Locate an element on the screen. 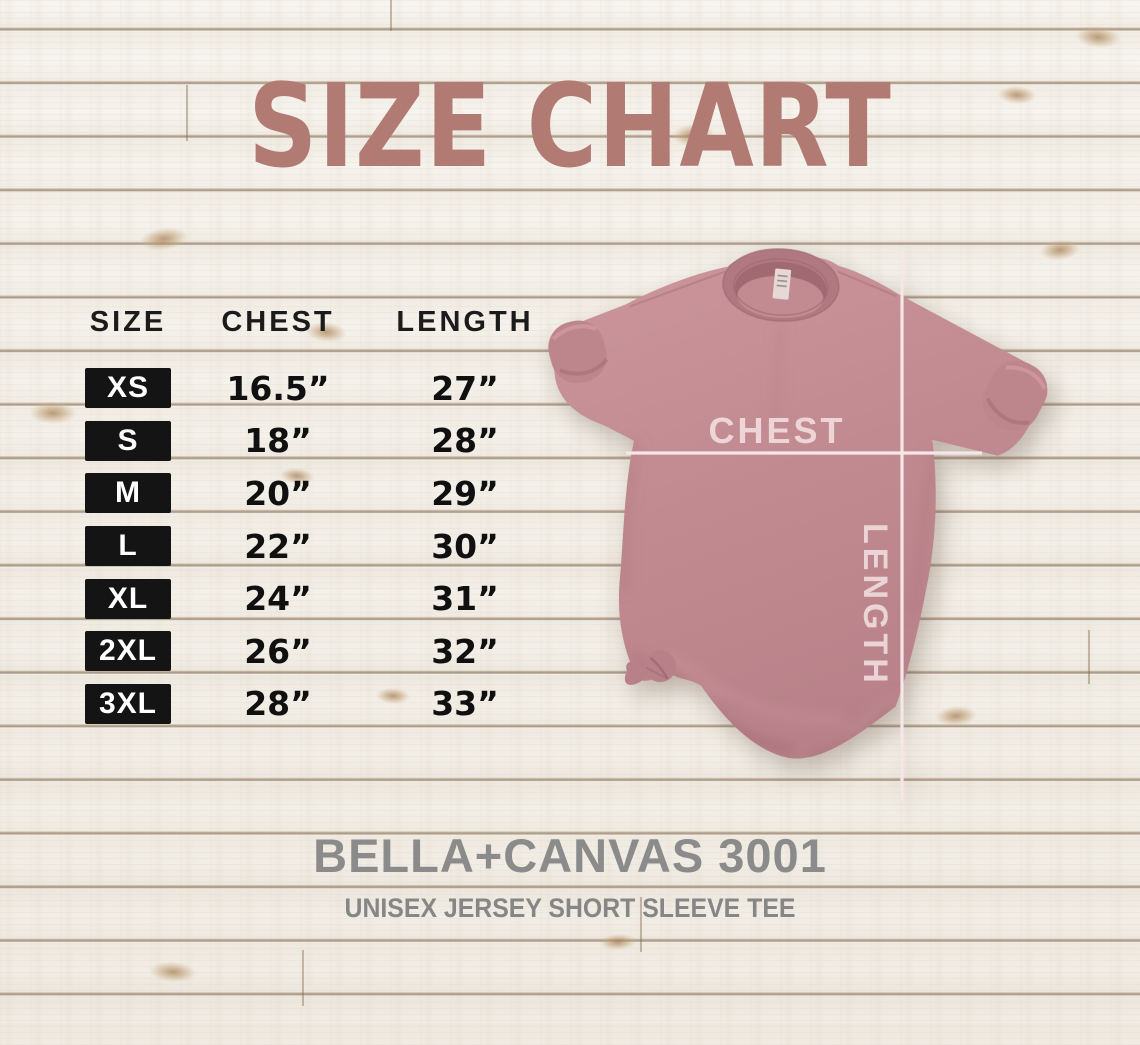  size-badge: XL is located at coordinates (128, 598).